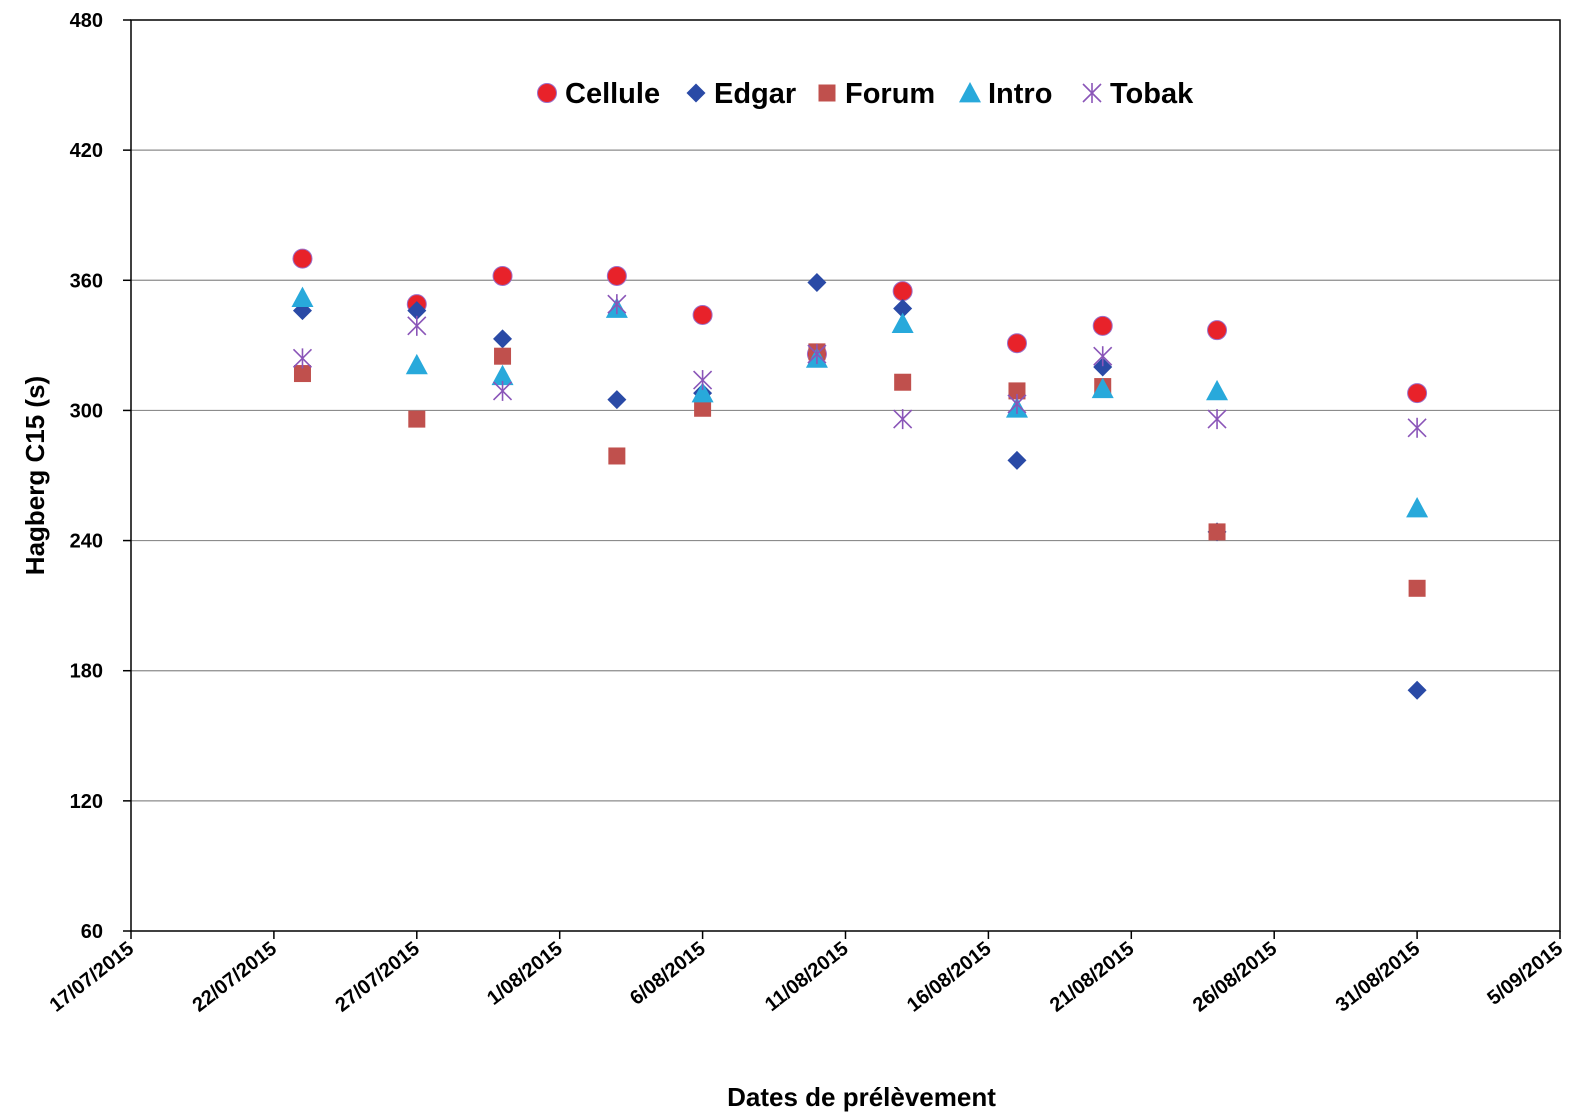 The height and width of the screenshot is (1118, 1573). Describe the element at coordinates (1020, 94) in the screenshot. I see `legend-label: Intro` at that location.